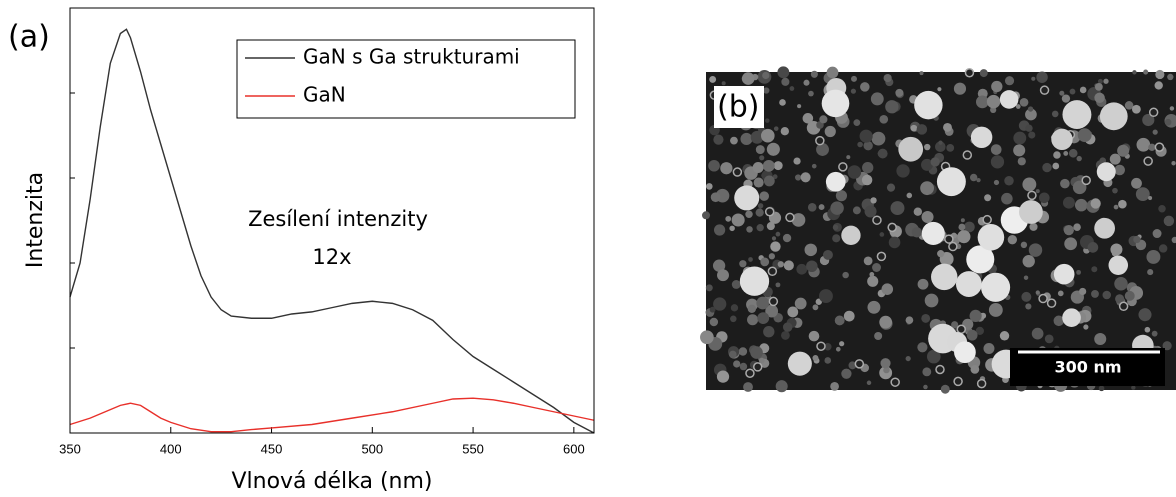 The height and width of the screenshot is (497, 1176). Describe the element at coordinates (29, 37) in the screenshot. I see `panel-label: (a)` at that location.